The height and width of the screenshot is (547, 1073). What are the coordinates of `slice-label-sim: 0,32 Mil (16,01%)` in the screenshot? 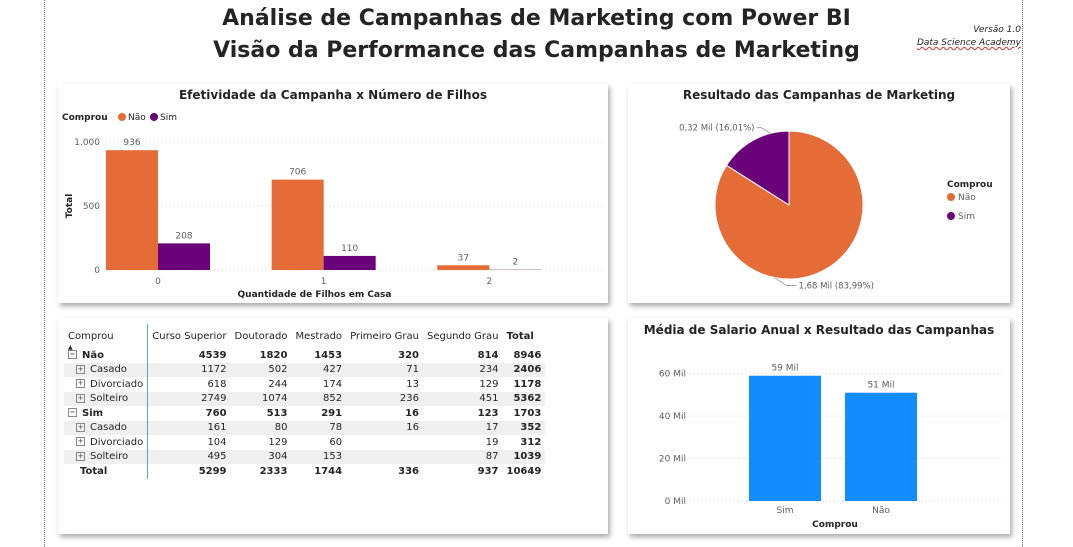 It's located at (716, 128).